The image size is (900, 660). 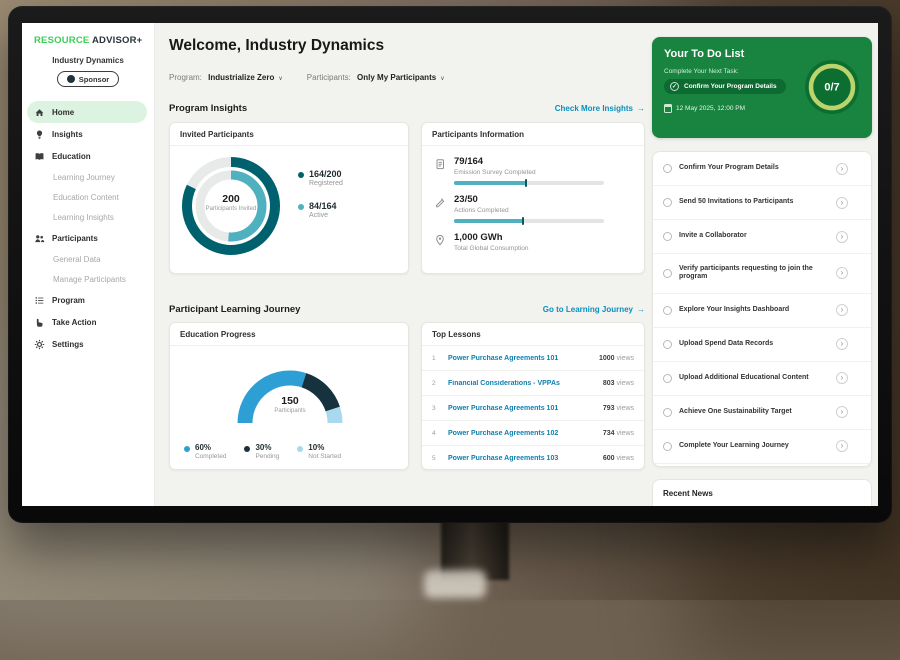 I want to click on collapse-tasks-link: Collapse Tasks, so click(x=762, y=465).